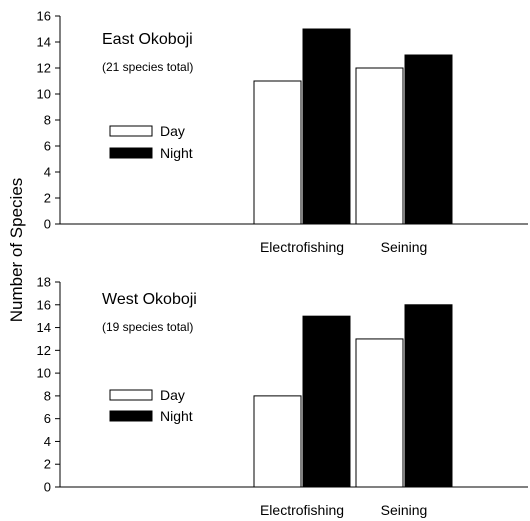 This screenshot has height=521, width=530. I want to click on y-axis-label: Number of Species, so click(16, 250).